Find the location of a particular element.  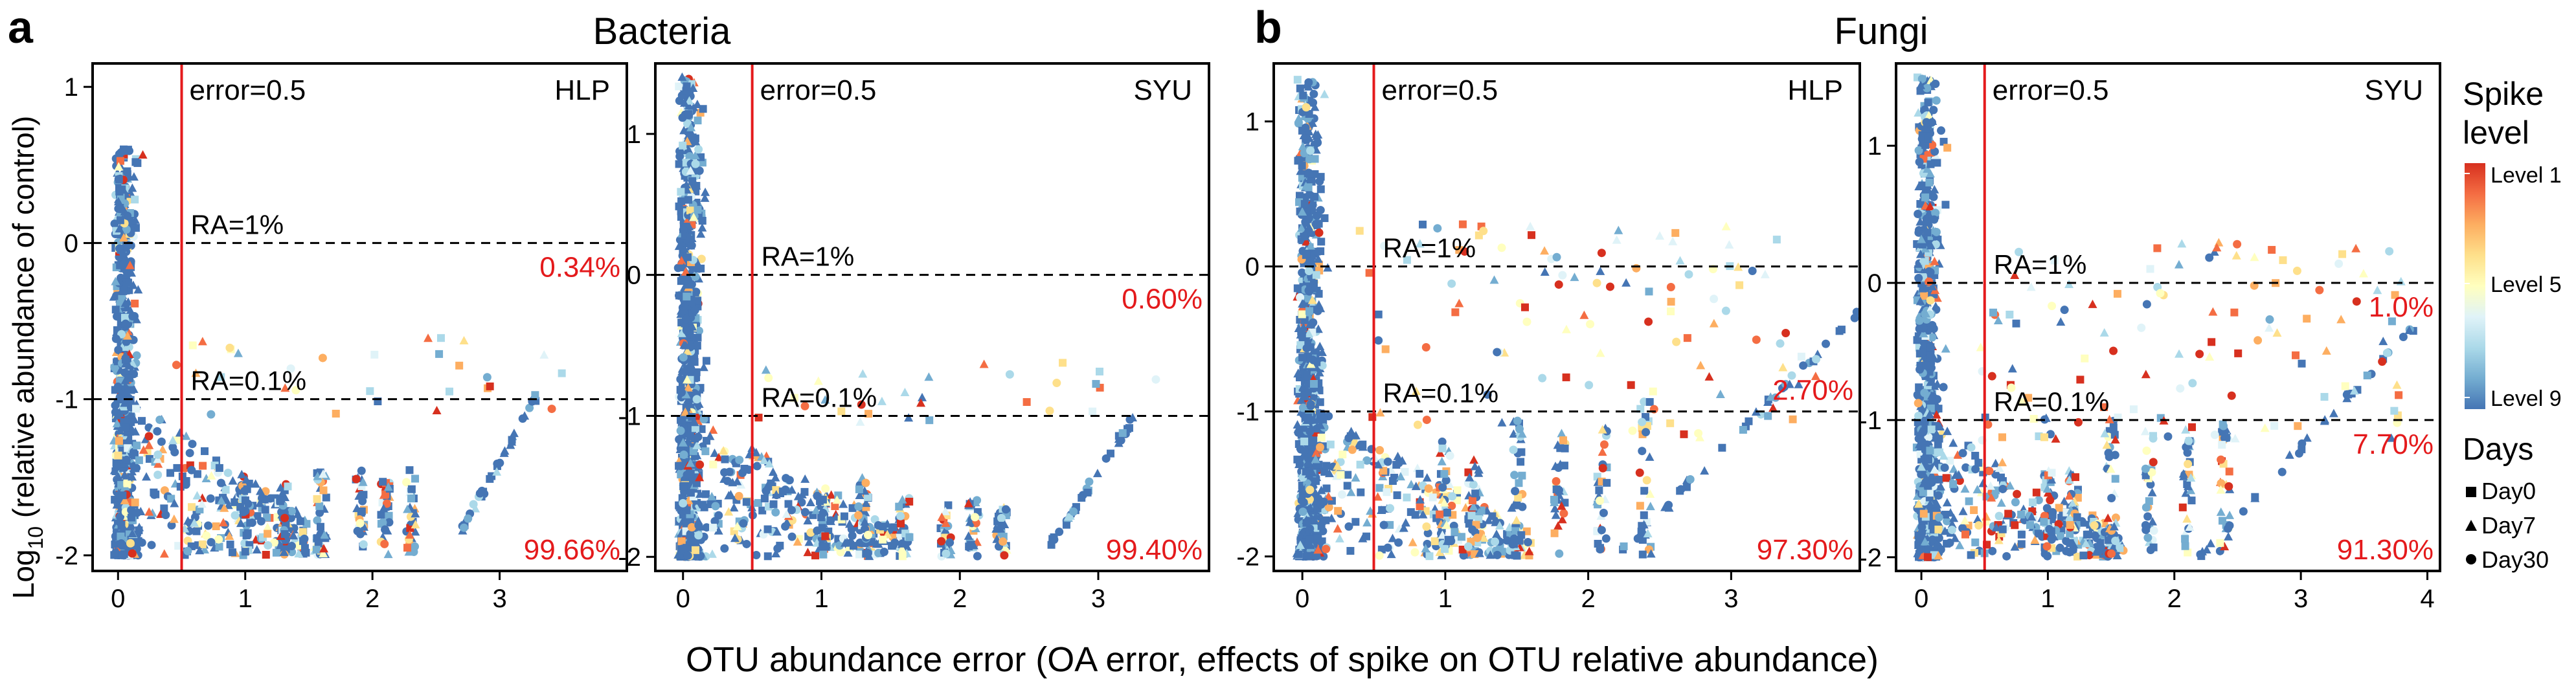

y-tick-label: 1 is located at coordinates (634, 134).